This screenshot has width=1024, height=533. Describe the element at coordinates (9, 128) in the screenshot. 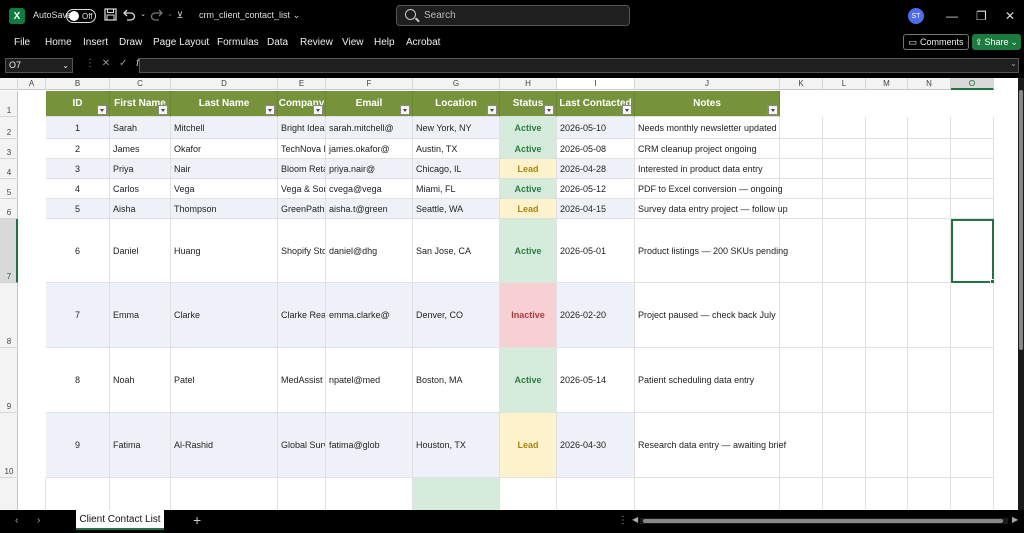

I see `row-header-2: 2` at that location.